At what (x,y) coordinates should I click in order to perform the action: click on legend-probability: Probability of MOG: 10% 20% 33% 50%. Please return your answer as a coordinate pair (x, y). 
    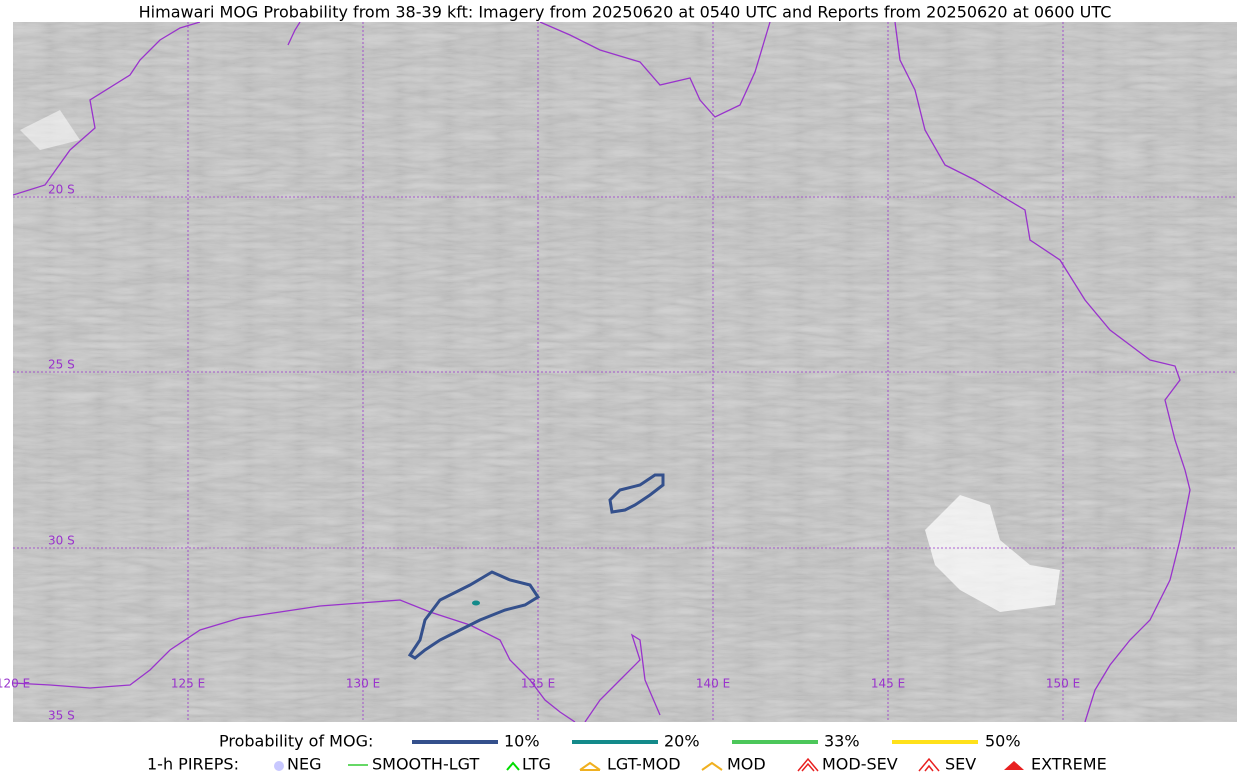
    Looking at the image, I should click on (620, 741).